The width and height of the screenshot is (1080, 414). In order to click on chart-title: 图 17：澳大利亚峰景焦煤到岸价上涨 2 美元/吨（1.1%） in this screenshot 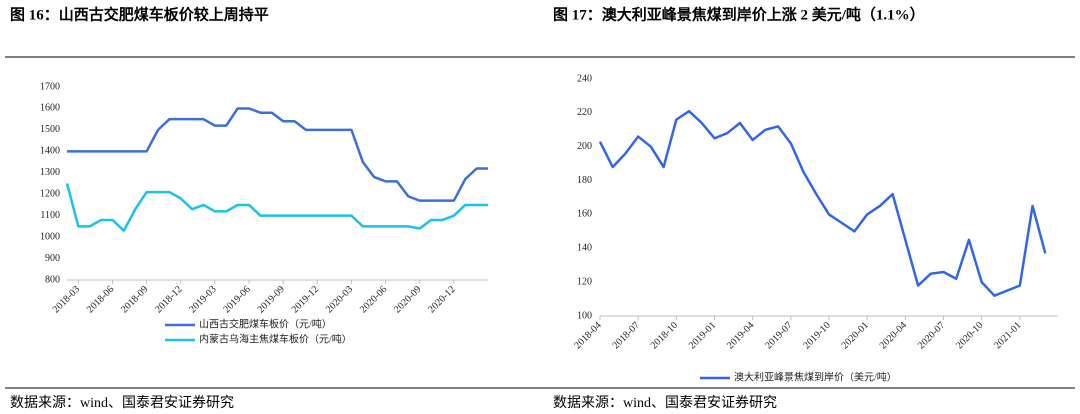, I will do `click(739, 14)`.